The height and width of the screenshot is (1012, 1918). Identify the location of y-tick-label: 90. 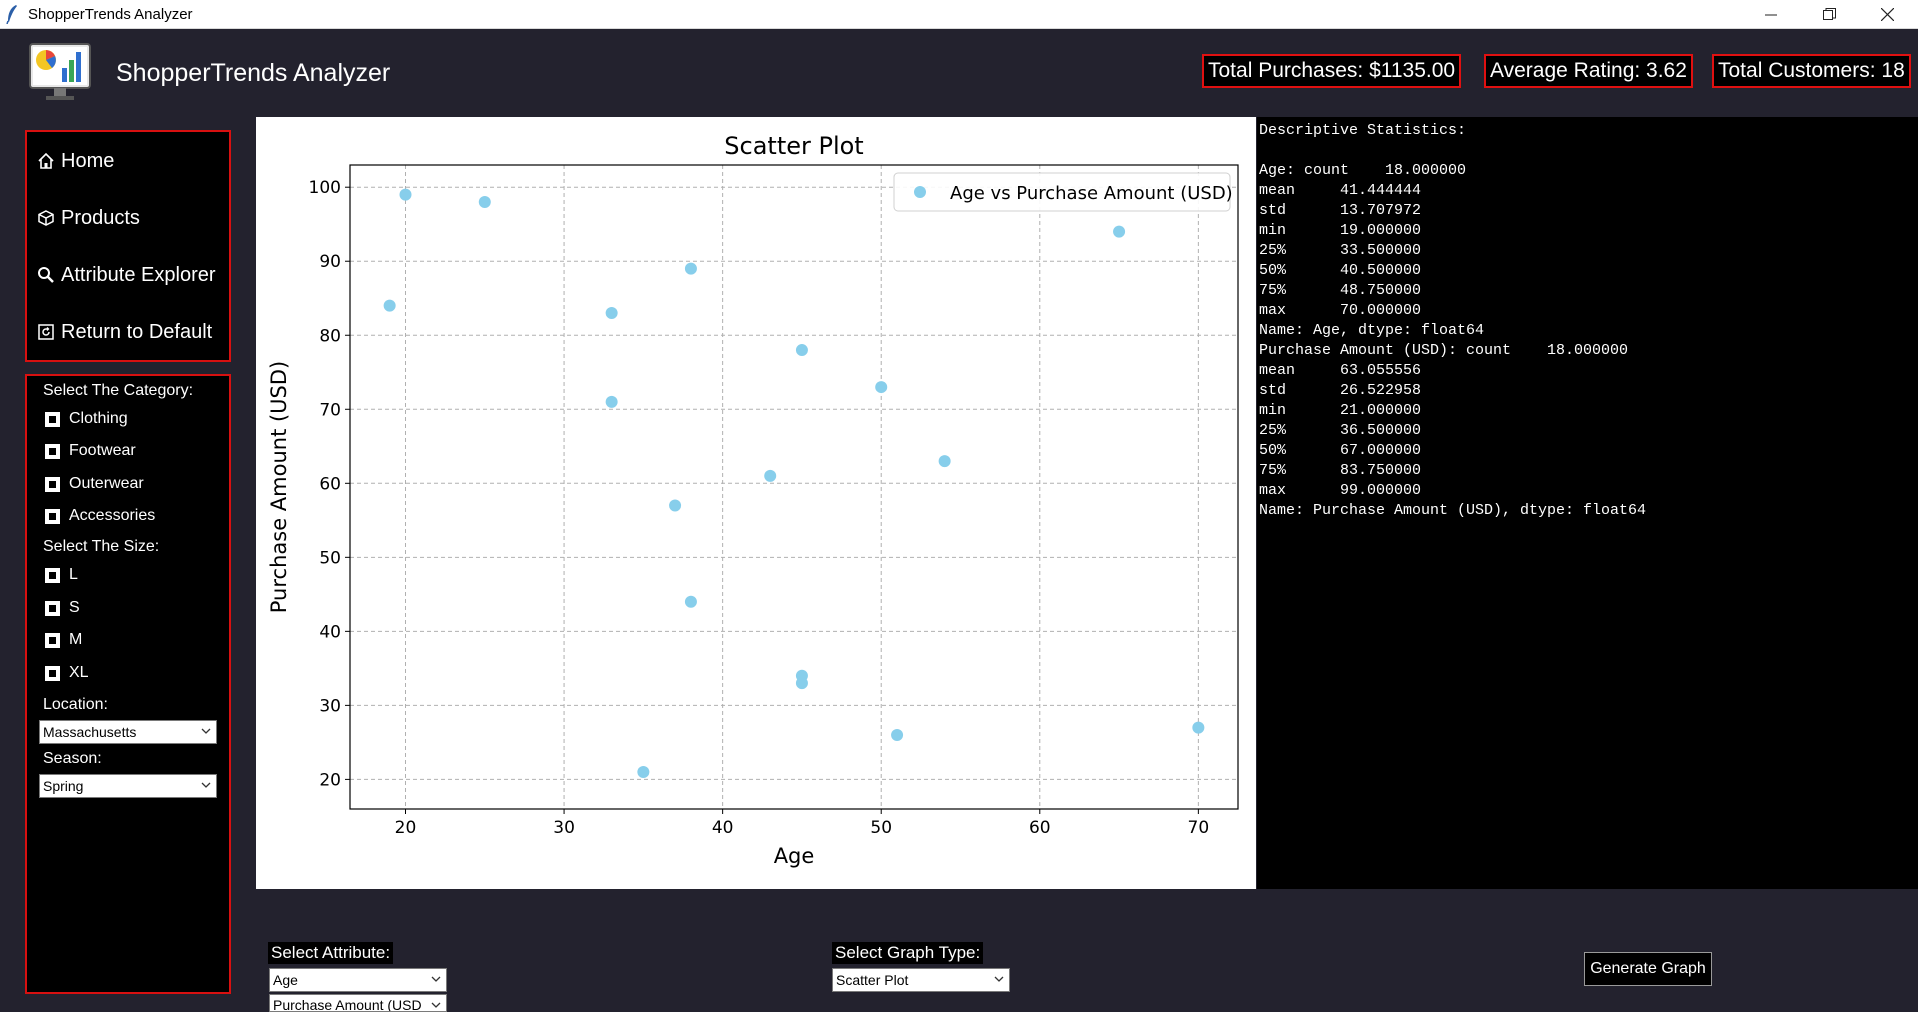
(330, 262).